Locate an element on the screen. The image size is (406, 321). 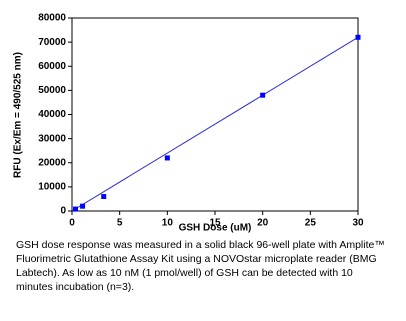
y-tick-label: 20000 is located at coordinates (52, 162).